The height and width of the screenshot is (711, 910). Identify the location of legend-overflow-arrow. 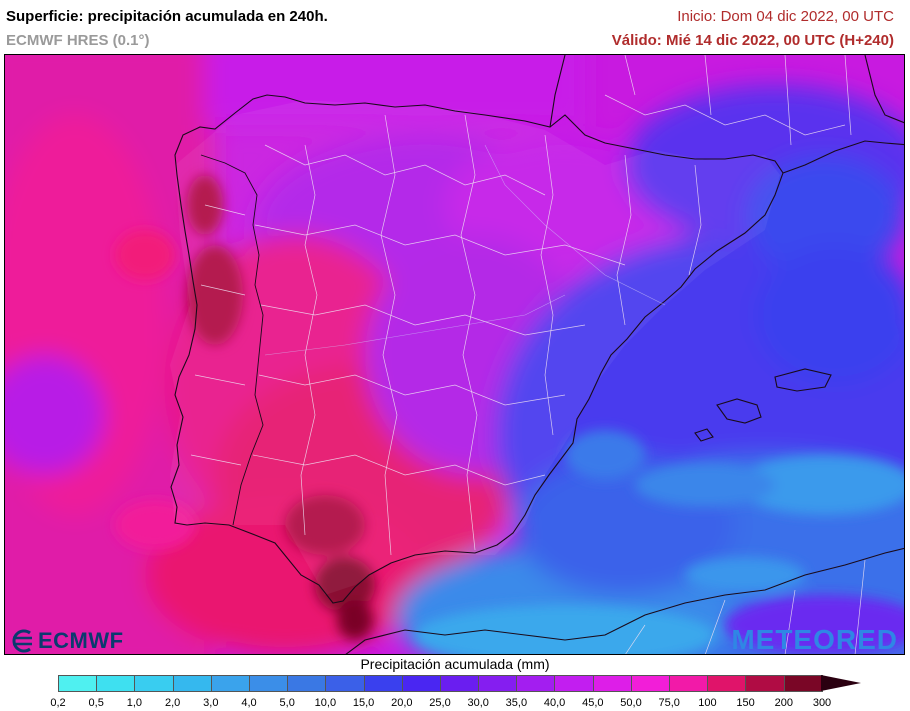
(841, 683).